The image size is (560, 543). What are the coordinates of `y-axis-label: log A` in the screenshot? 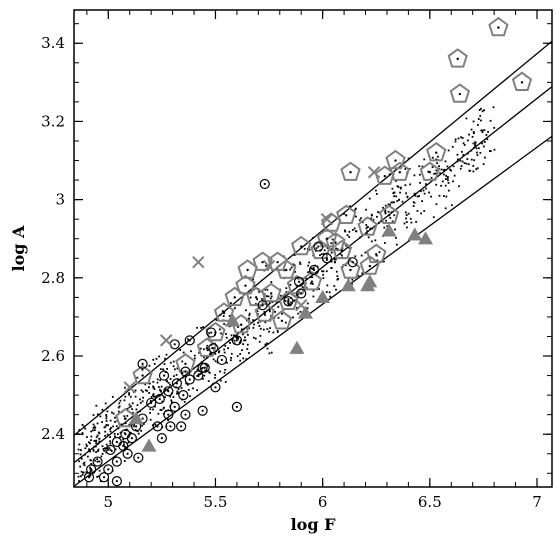 It's located at (18, 248).